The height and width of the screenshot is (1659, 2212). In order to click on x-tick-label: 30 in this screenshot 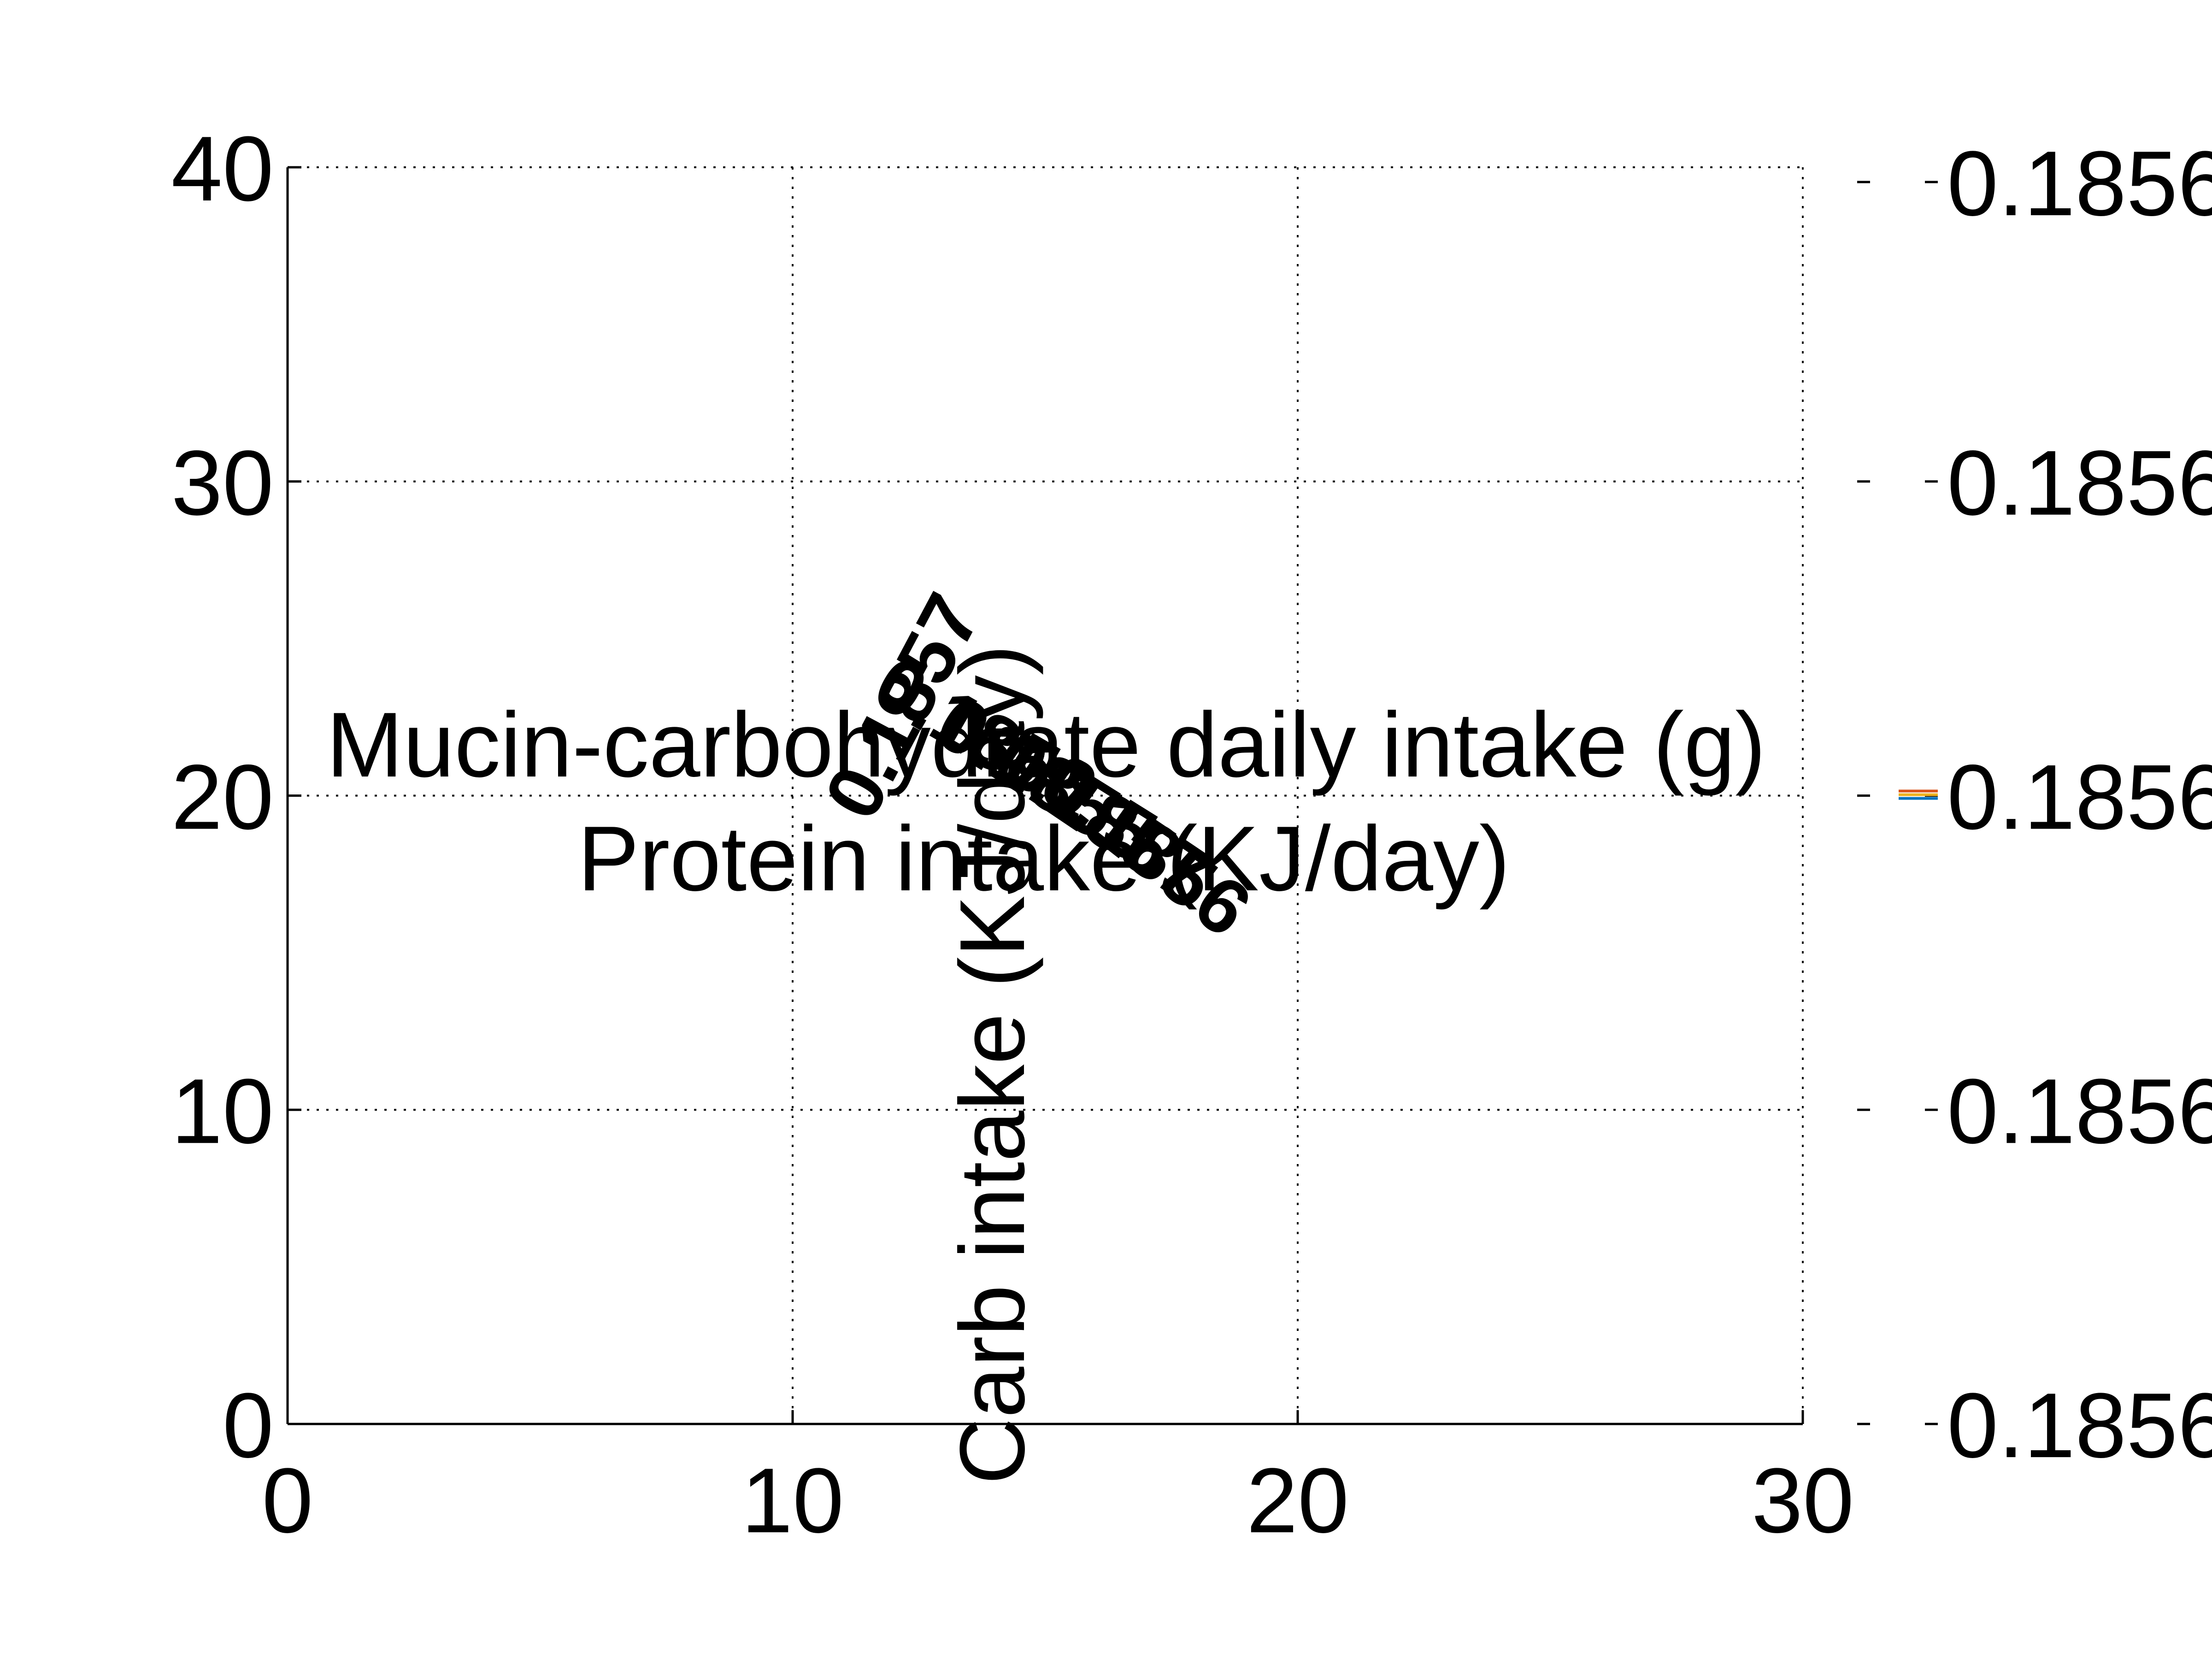, I will do `click(1803, 1500)`.